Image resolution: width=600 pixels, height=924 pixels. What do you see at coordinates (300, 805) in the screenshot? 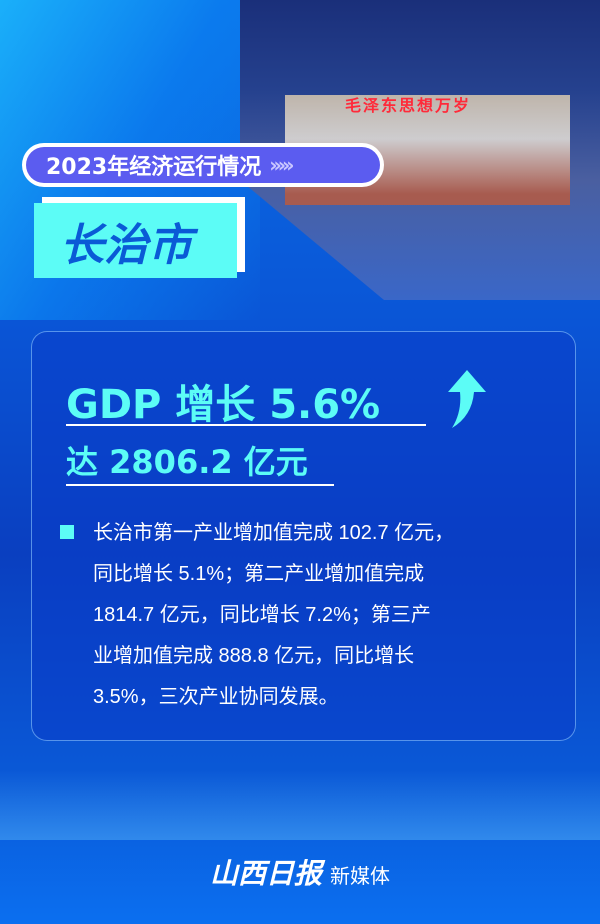
I see `skyline-graphic` at bounding box center [300, 805].